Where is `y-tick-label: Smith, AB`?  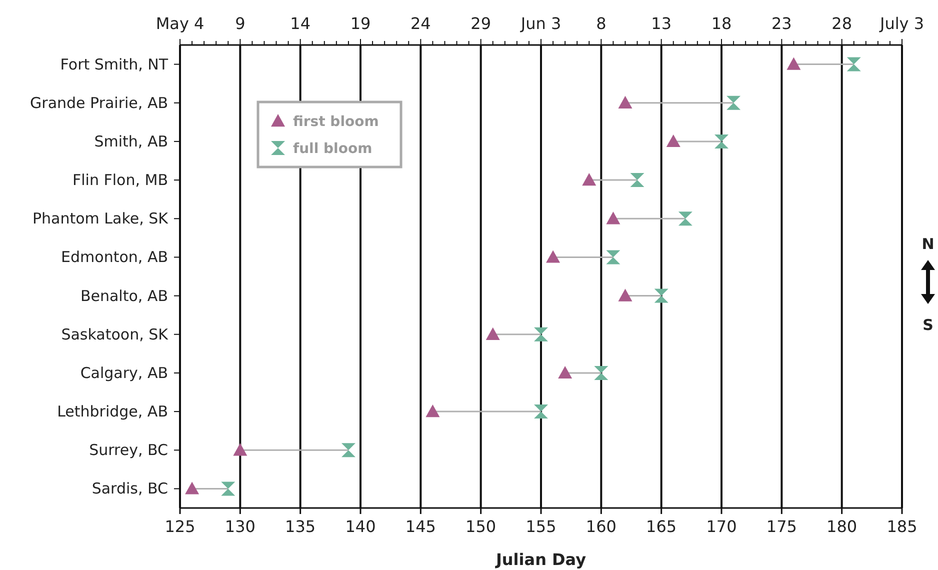 y-tick-label: Smith, AB is located at coordinates (131, 141).